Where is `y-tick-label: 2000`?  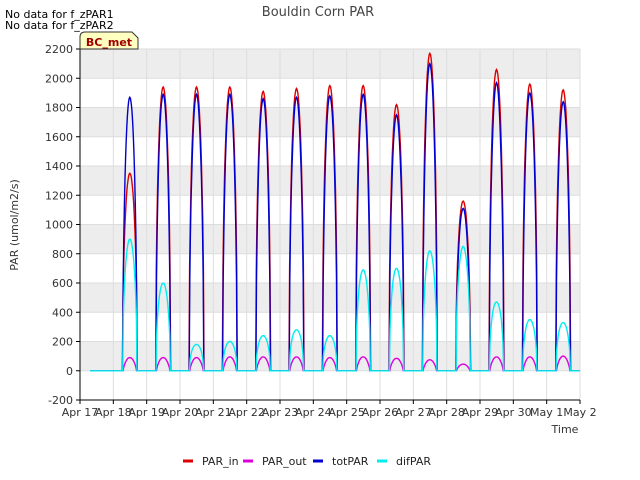
y-tick-label: 2000 is located at coordinates (59, 78).